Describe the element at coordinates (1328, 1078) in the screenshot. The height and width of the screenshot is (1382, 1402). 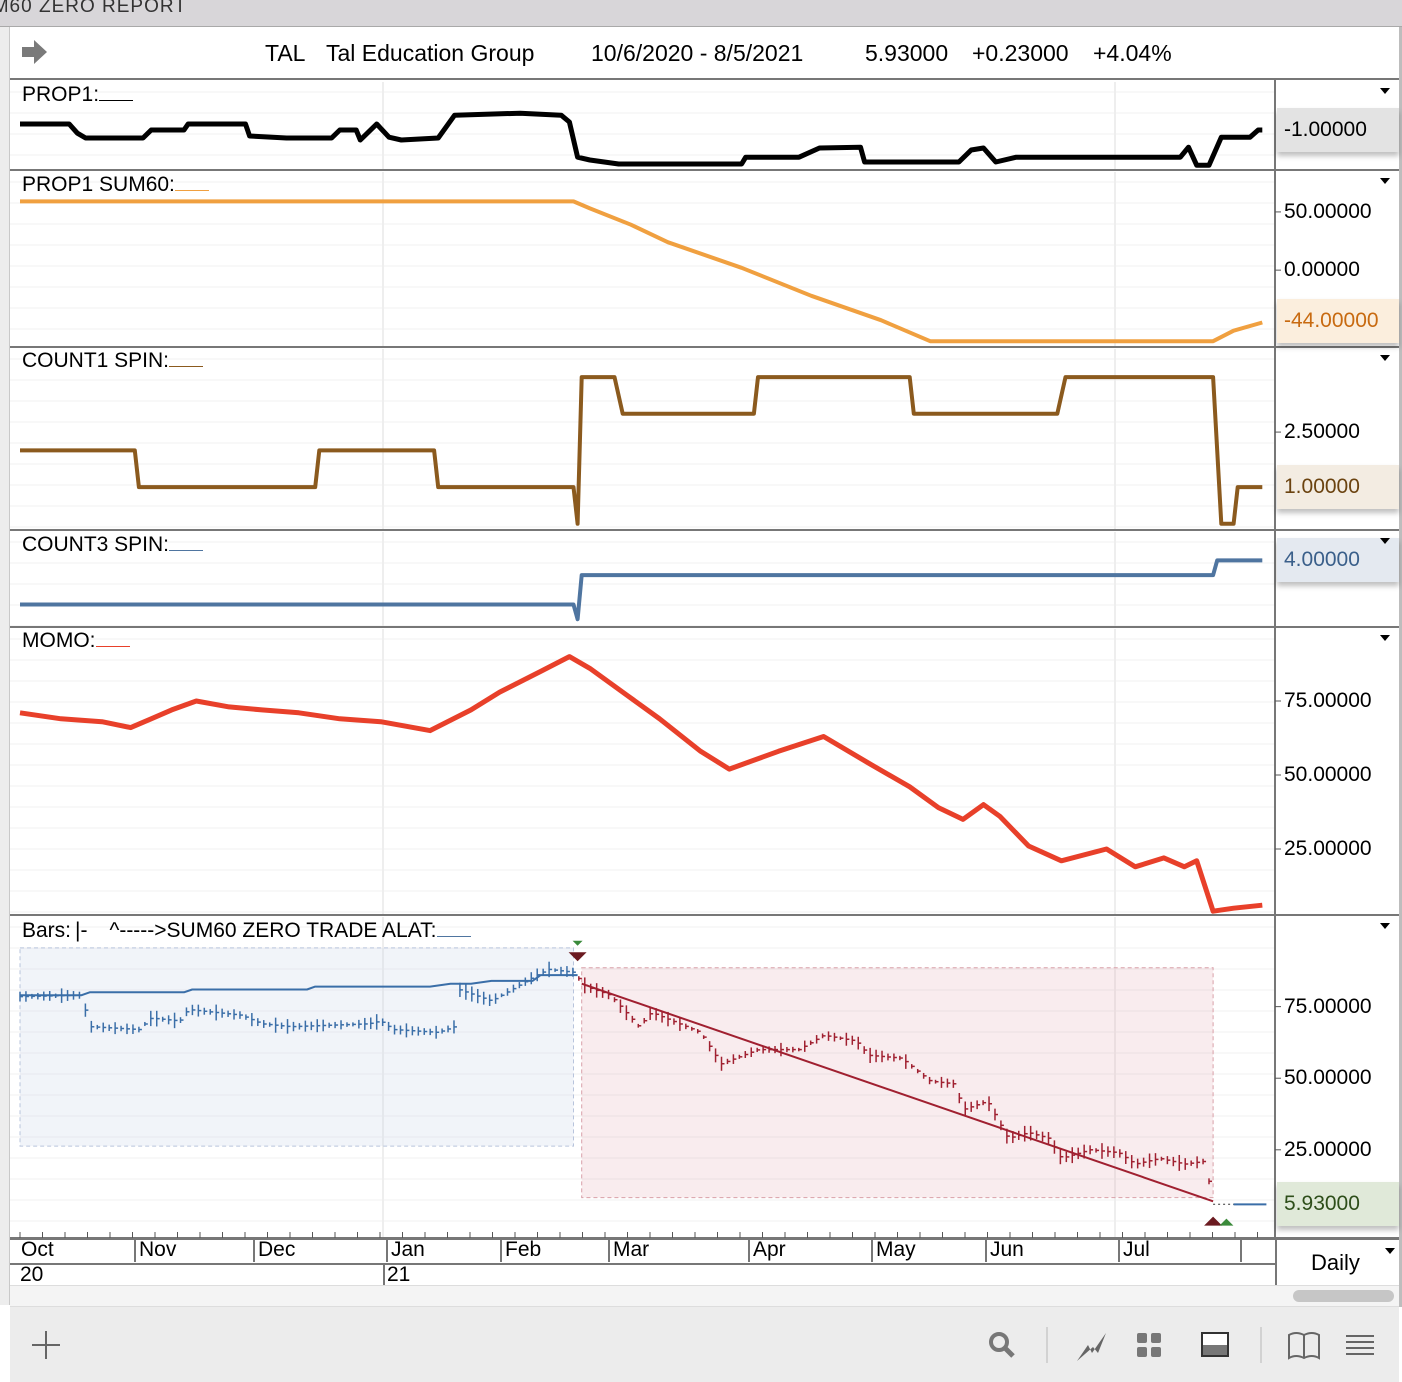
I see `axis-label-bars: 50.00000` at that location.